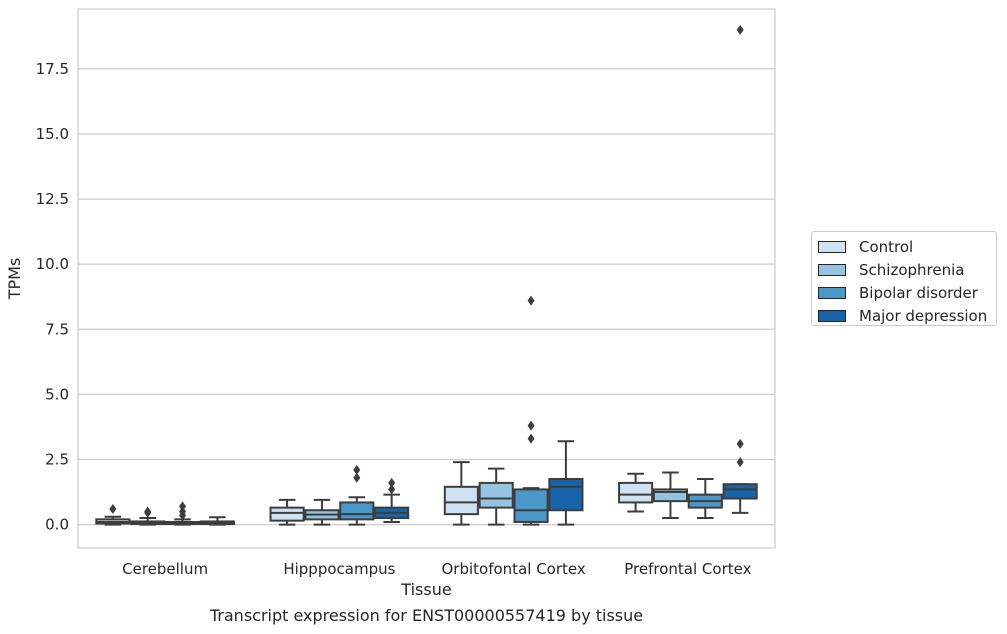 The image size is (1007, 634). Describe the element at coordinates (886, 246) in the screenshot. I see `legend-label-control: Control` at that location.